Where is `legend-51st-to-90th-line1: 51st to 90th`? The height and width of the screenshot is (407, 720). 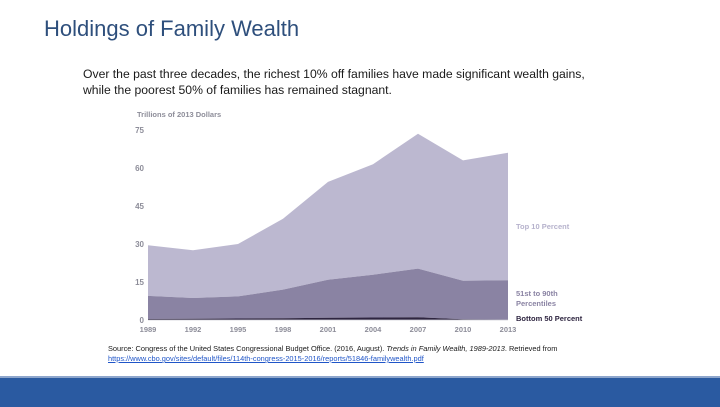 legend-51st-to-90th-line1: 51st to 90th is located at coordinates (537, 293).